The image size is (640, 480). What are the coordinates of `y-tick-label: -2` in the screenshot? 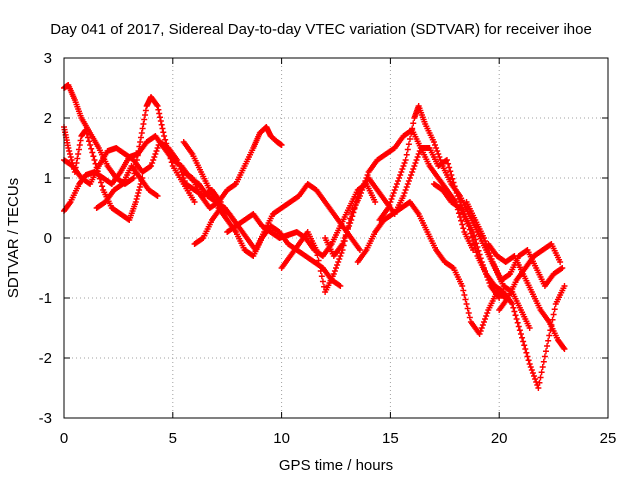 It's located at (45, 358).